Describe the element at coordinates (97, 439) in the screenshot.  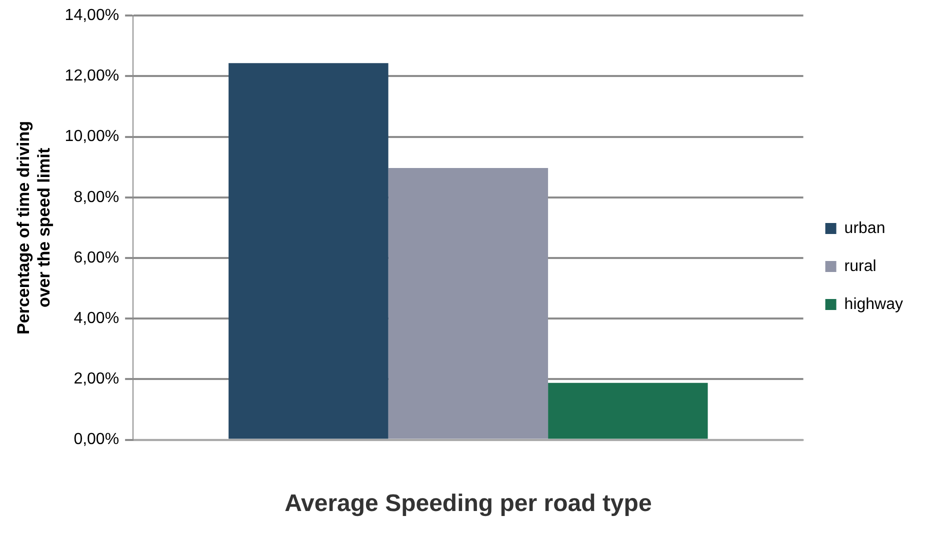
I see `y-tick-label: 0,00%` at that location.